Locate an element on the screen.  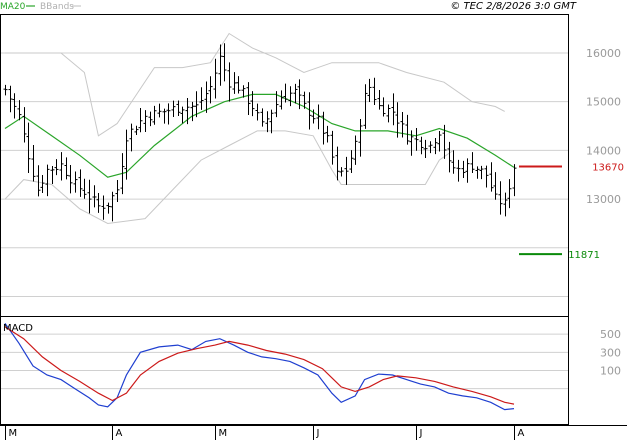
macd-y-tick-label: 300 is located at coordinates (610, 352).